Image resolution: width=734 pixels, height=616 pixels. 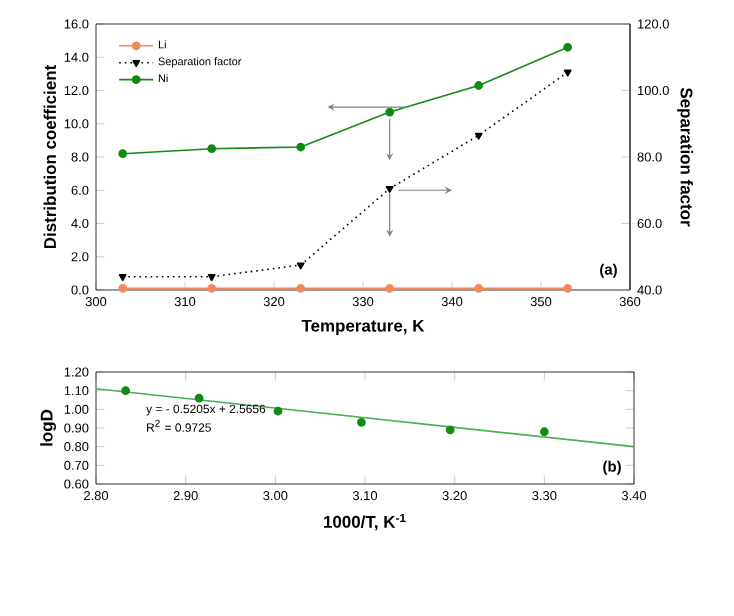 What do you see at coordinates (48, 427) in the screenshot?
I see `y-axis-title: logD` at bounding box center [48, 427].